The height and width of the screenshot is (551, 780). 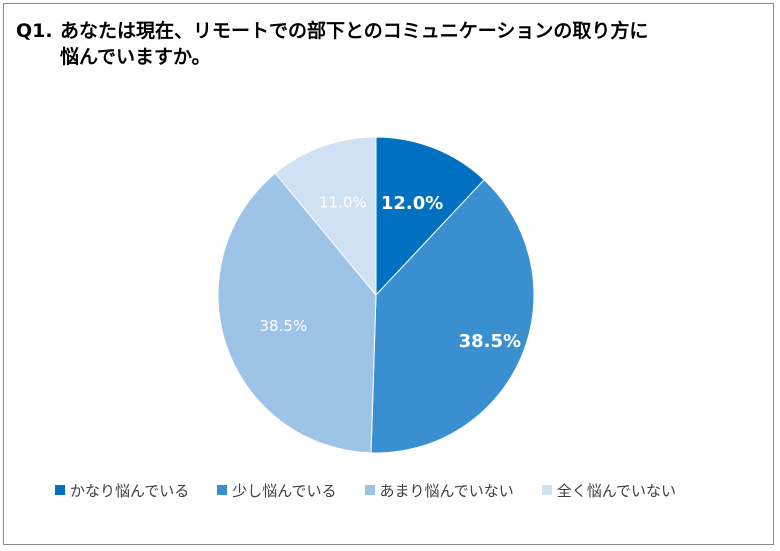 I want to click on legend-item-4: 全く悩んでいない, so click(x=609, y=490).